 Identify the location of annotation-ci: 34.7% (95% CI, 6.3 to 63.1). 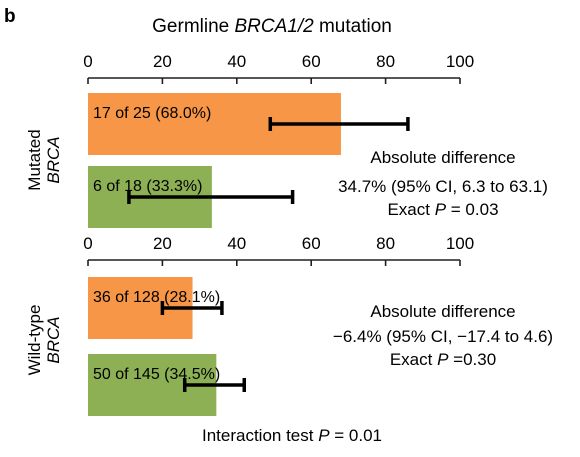
(443, 186).